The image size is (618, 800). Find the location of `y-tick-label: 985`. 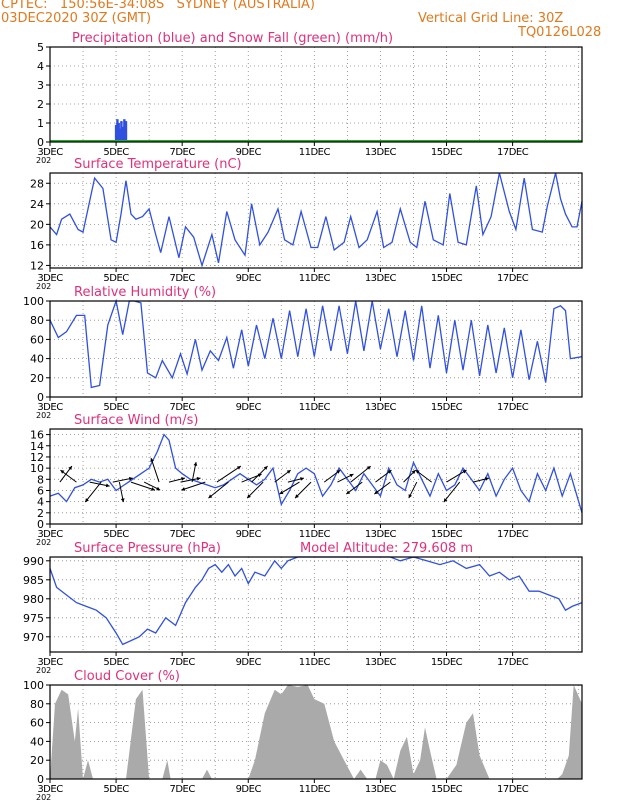

y-tick-label: 985 is located at coordinates (33, 580).